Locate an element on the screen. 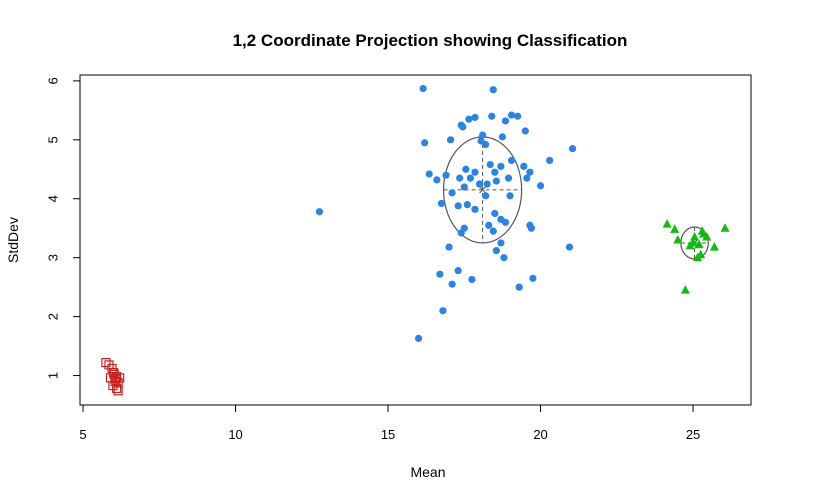  y-tick-label: 5 is located at coordinates (52, 139).